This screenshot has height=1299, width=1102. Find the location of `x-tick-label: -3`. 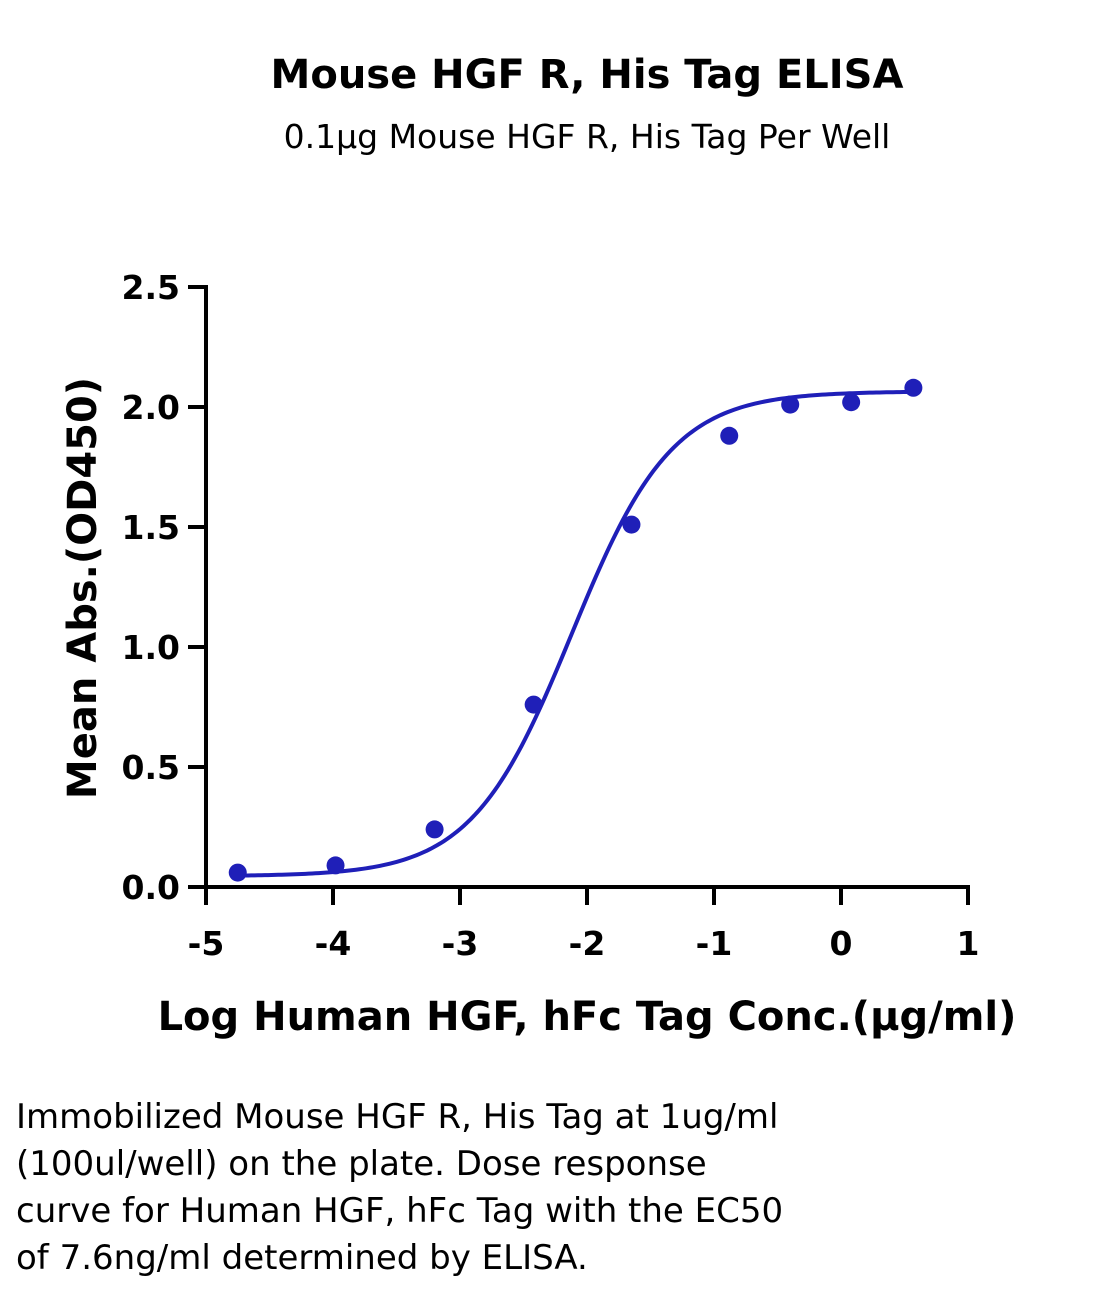

x-tick-label: -3 is located at coordinates (460, 943).